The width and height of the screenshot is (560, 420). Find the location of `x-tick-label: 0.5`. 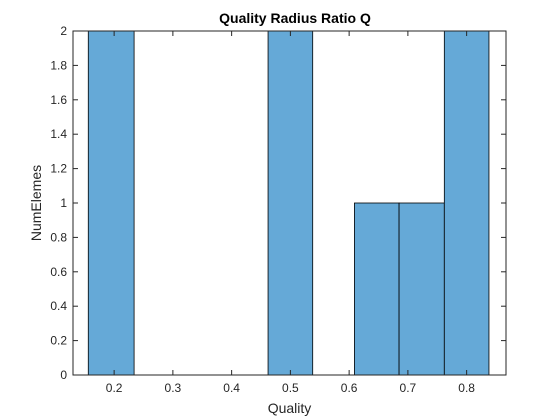

x-tick-label: 0.5 is located at coordinates (290, 388).